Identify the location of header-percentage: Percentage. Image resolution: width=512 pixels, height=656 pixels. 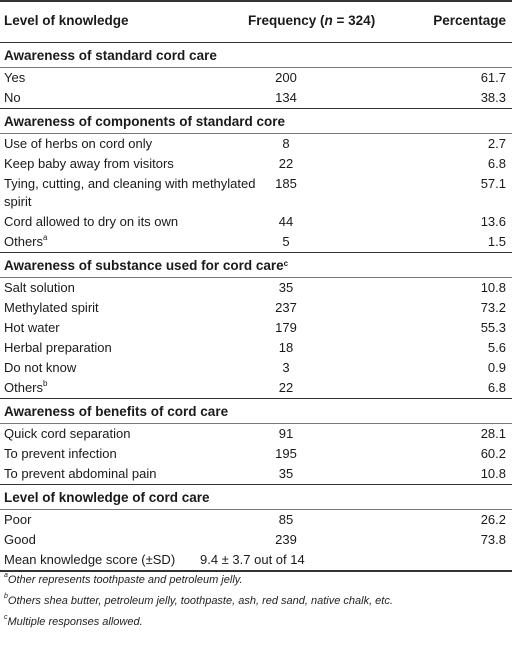
(469, 20).